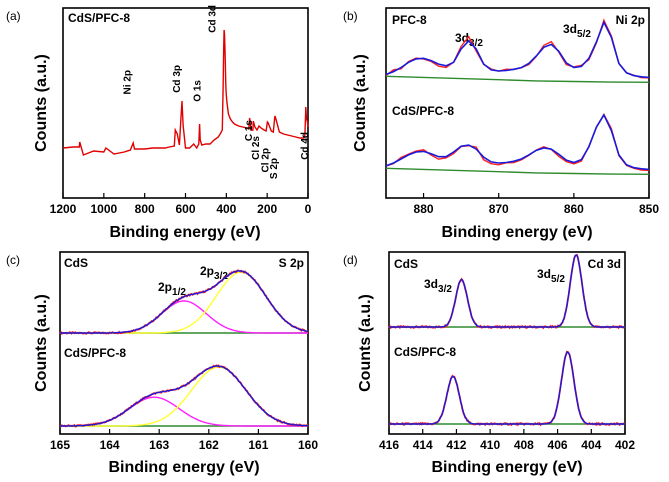  What do you see at coordinates (145, 209) in the screenshot?
I see `panel-a-x-tick-label: 800` at bounding box center [145, 209].